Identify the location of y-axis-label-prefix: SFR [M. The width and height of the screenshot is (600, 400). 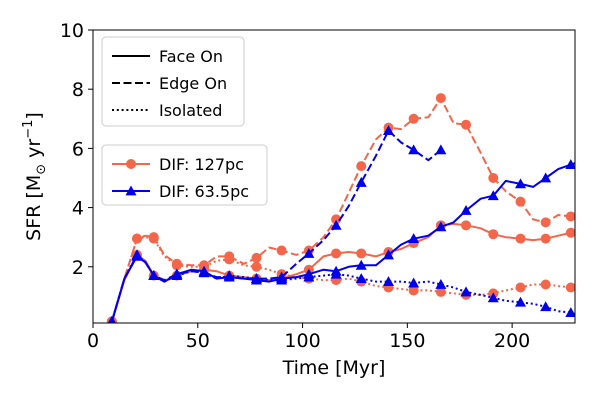
(34, 208).